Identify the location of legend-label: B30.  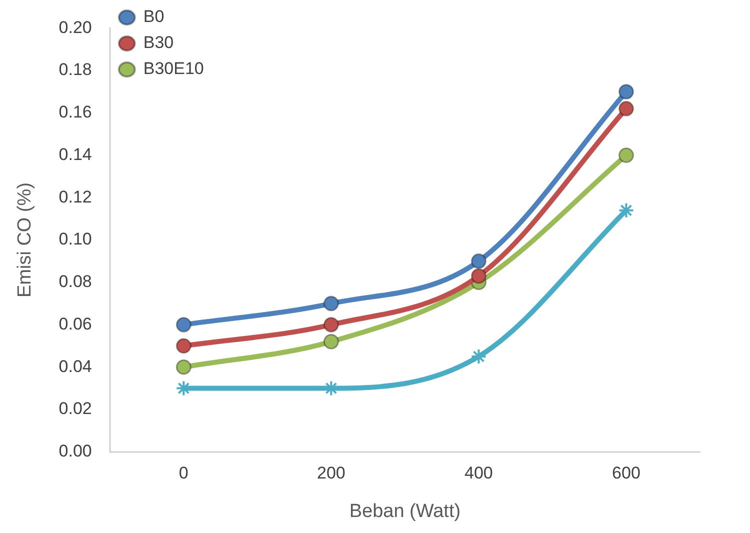
(158, 42).